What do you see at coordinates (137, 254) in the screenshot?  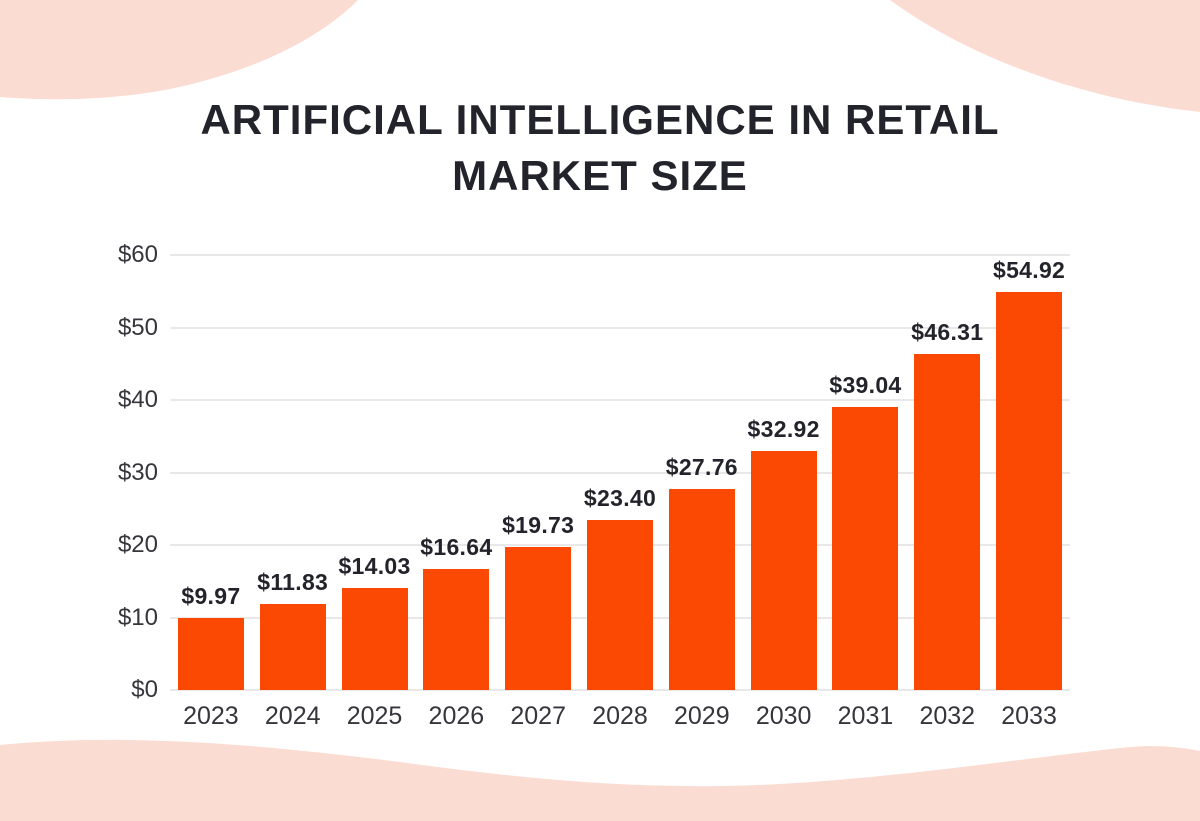 I see `y-axis-label-60: $60` at bounding box center [137, 254].